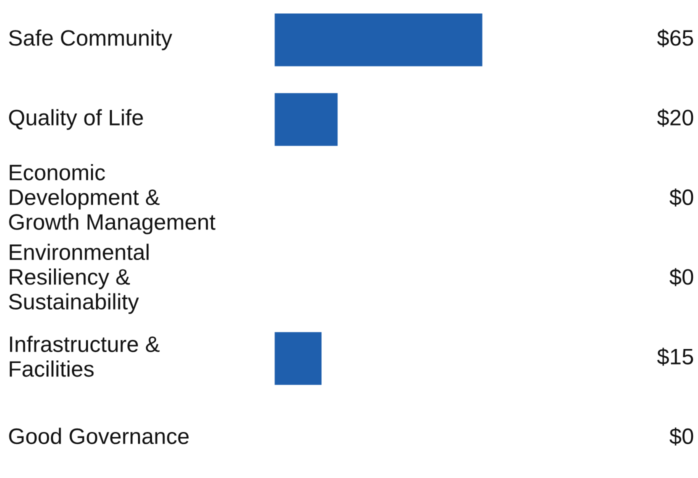  What do you see at coordinates (79, 279) in the screenshot?
I see `y-tick-label: Environmental Resiliency & Sustainability` at bounding box center [79, 279].